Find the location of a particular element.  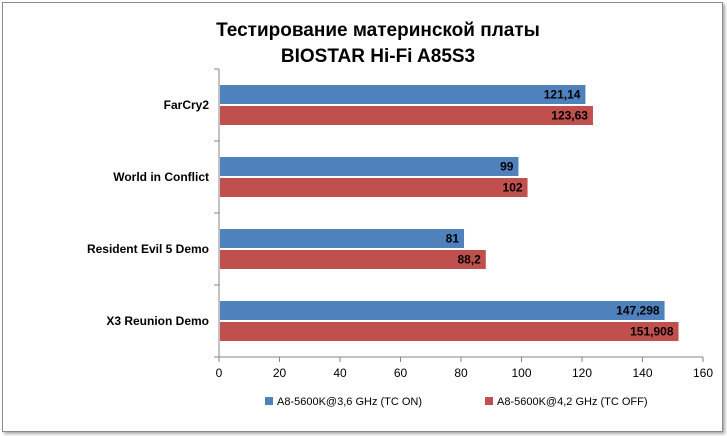

x-tick-label: 120 is located at coordinates (582, 373).